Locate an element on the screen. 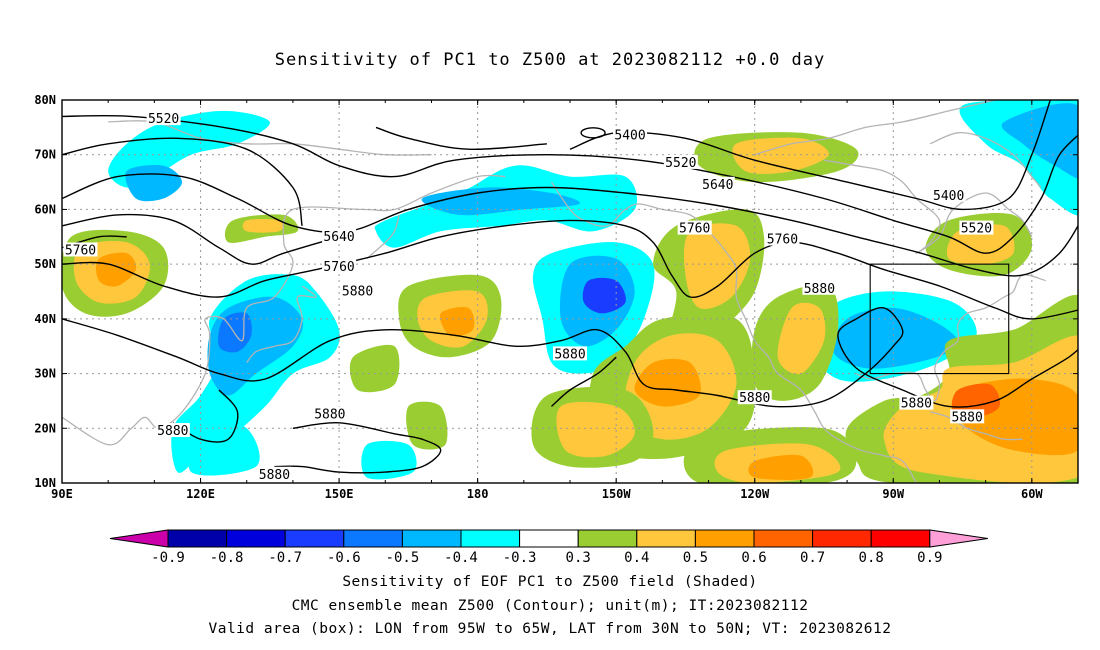 This screenshot has width=1100, height=650. contour-label-7: 5760 is located at coordinates (782, 240).